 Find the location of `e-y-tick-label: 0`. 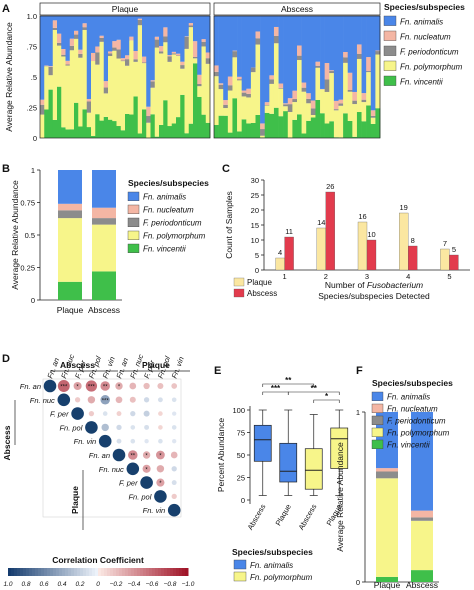

e-y-tick-label: 0 is located at coordinates (243, 500).